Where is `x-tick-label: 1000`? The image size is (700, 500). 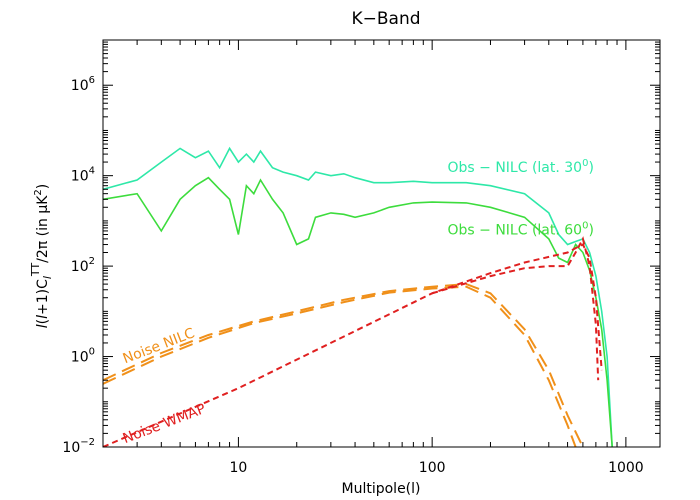 x-tick-label: 1000 is located at coordinates (626, 468).